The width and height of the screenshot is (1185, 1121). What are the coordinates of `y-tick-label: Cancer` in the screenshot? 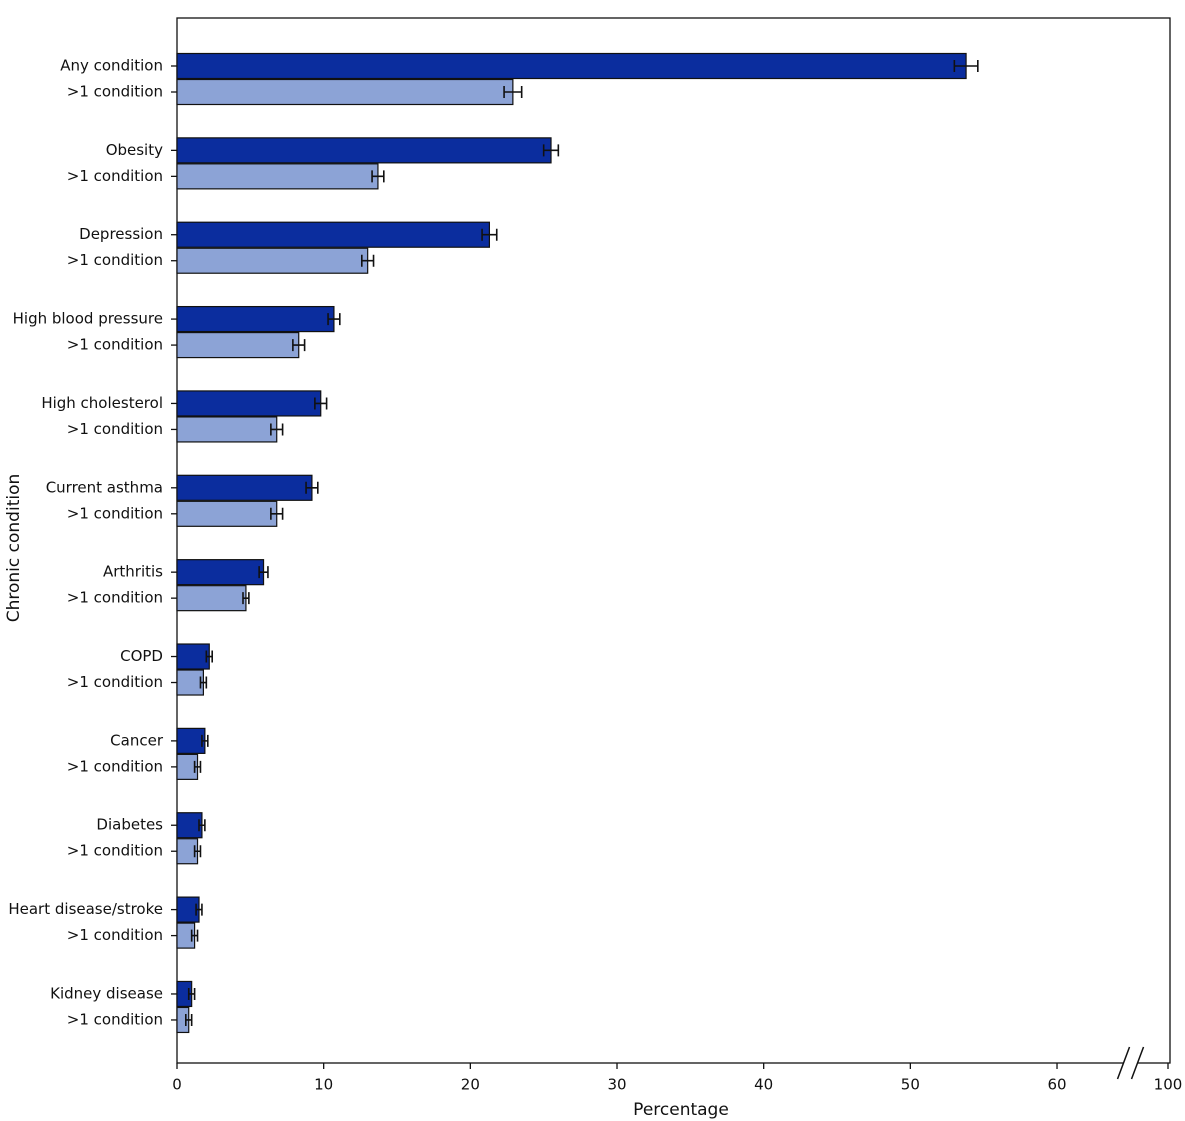 It's located at (137, 740).